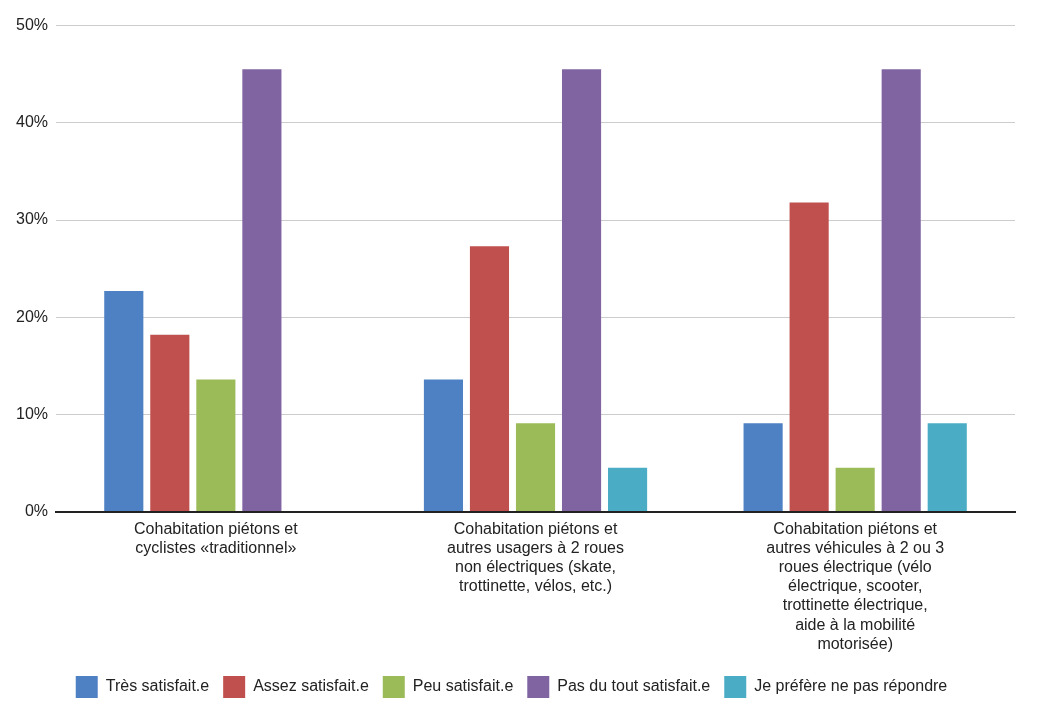 The width and height of the screenshot is (1043, 716). What do you see at coordinates (855, 585) in the screenshot?
I see `x-tick-label: Cohabitation piétons et autres véhicules à 2 ou 3 roues électrique (vélo électrique, scooter, trottinette électrique, aide à la mobilité motorisée)` at bounding box center [855, 585].